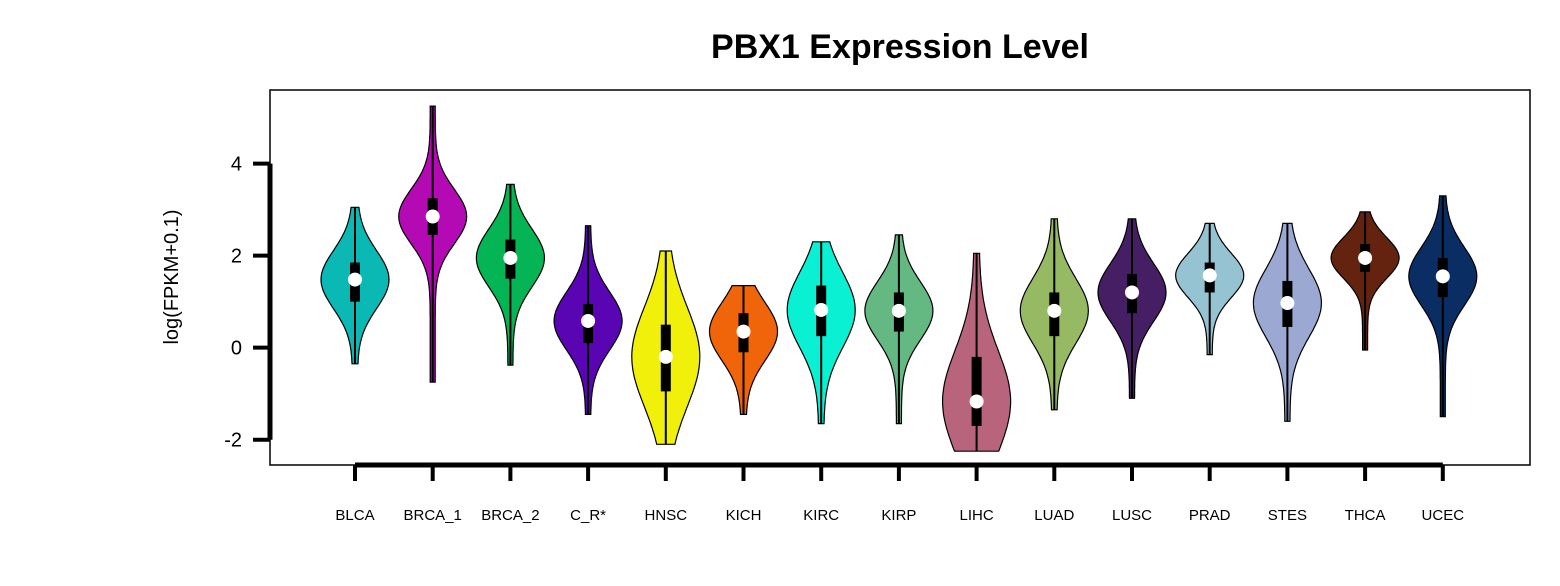 The width and height of the screenshot is (1560, 586). What do you see at coordinates (433, 515) in the screenshot?
I see `x-tick-label: BRCA_1` at bounding box center [433, 515].